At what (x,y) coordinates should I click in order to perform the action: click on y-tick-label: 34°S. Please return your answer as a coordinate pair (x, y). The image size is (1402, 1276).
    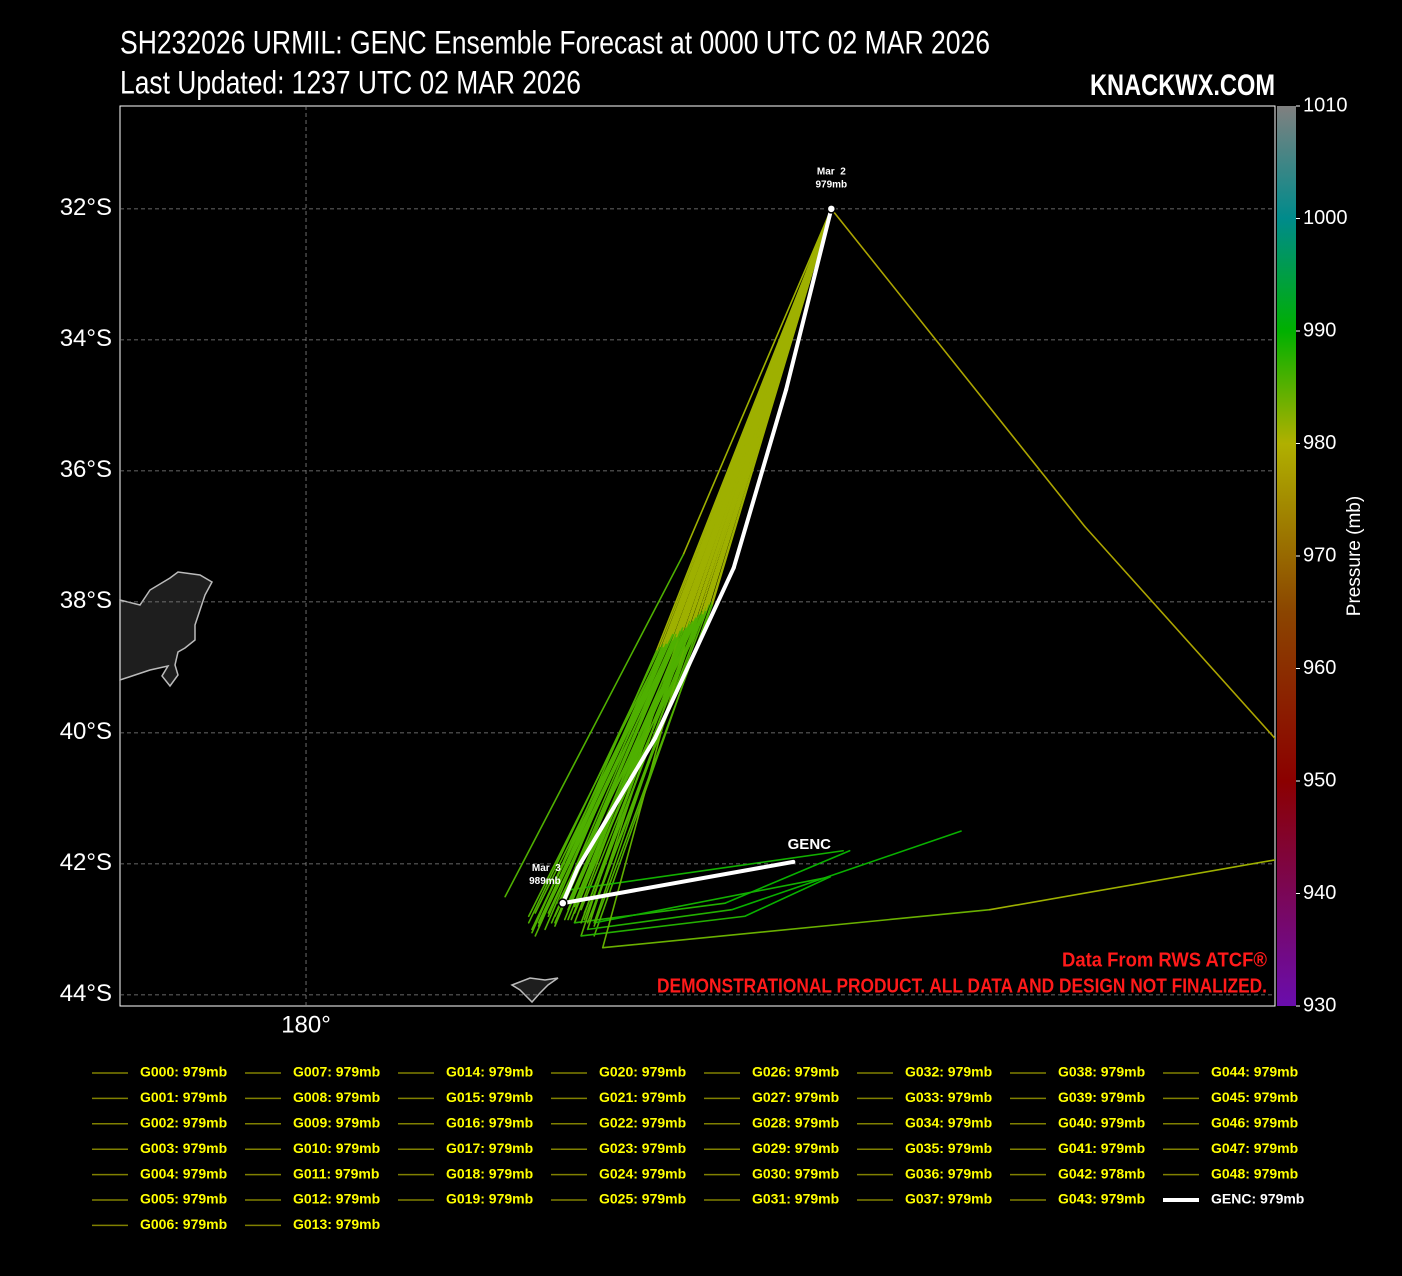
    Looking at the image, I should click on (86, 338).